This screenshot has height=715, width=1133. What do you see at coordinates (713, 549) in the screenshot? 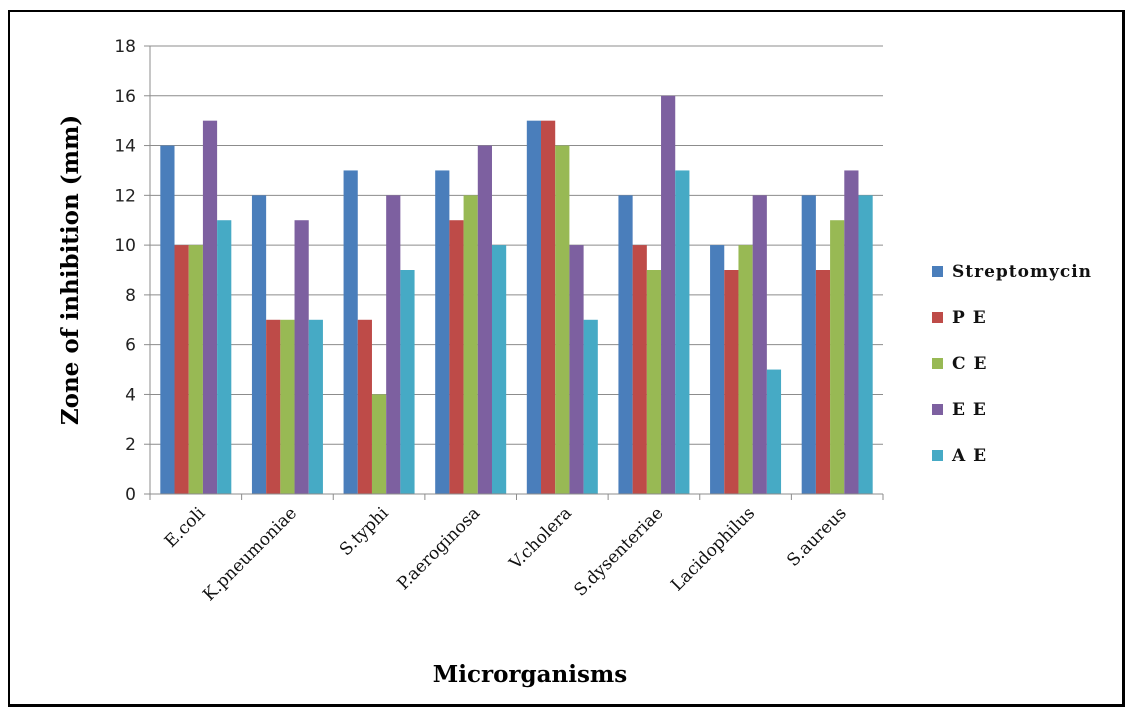
I see `x-tick-label: Lacidophilus` at bounding box center [713, 549].